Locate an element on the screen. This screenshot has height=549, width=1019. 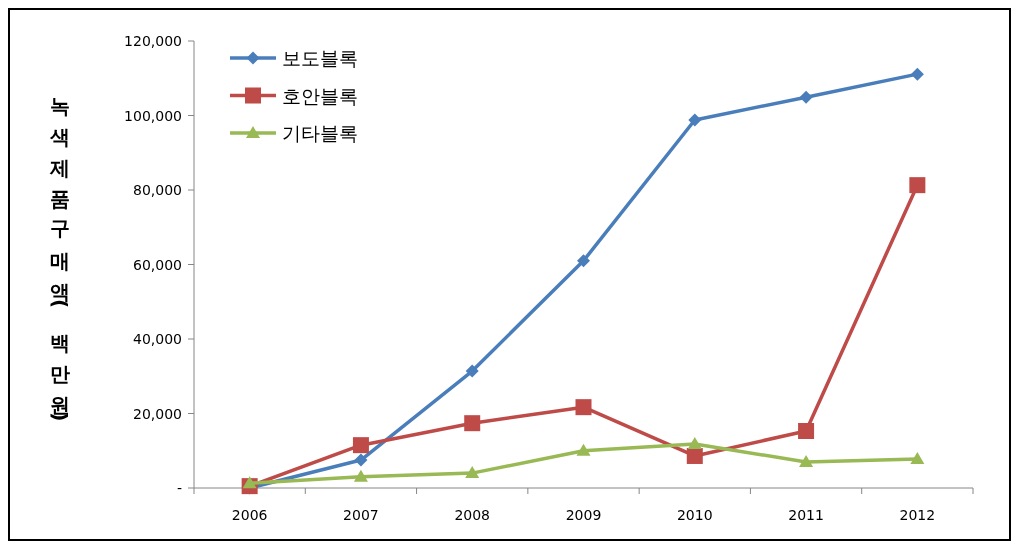
x-tick-label: 2012 is located at coordinates (917, 515).